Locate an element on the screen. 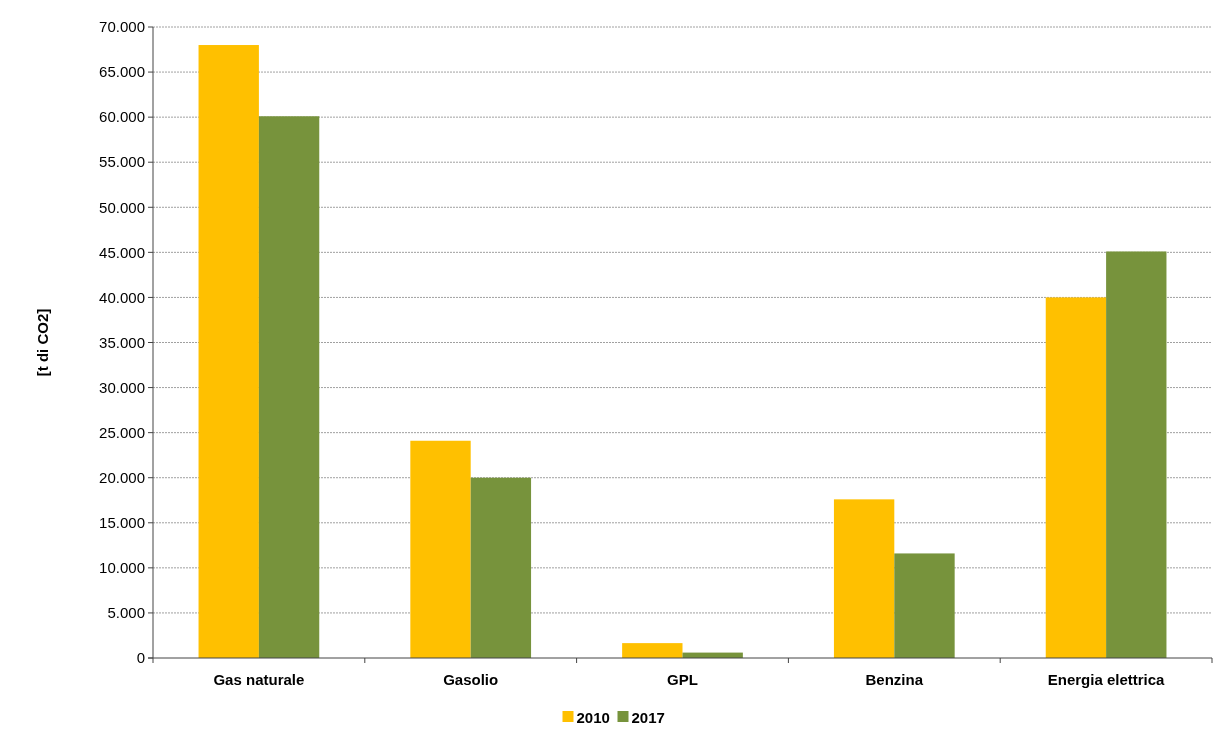  y-tick-label: 5.000 is located at coordinates (126, 613).